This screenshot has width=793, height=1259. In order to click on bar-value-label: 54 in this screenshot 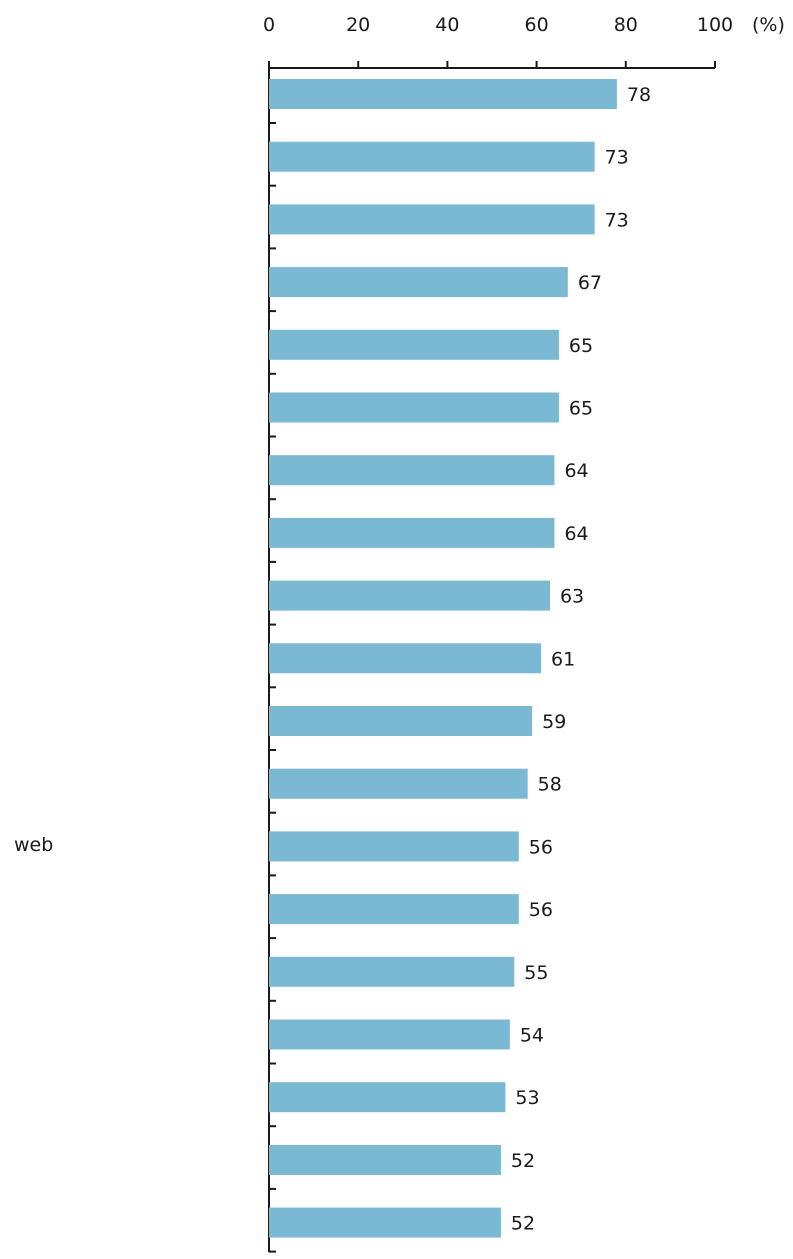, I will do `click(532, 1036)`.